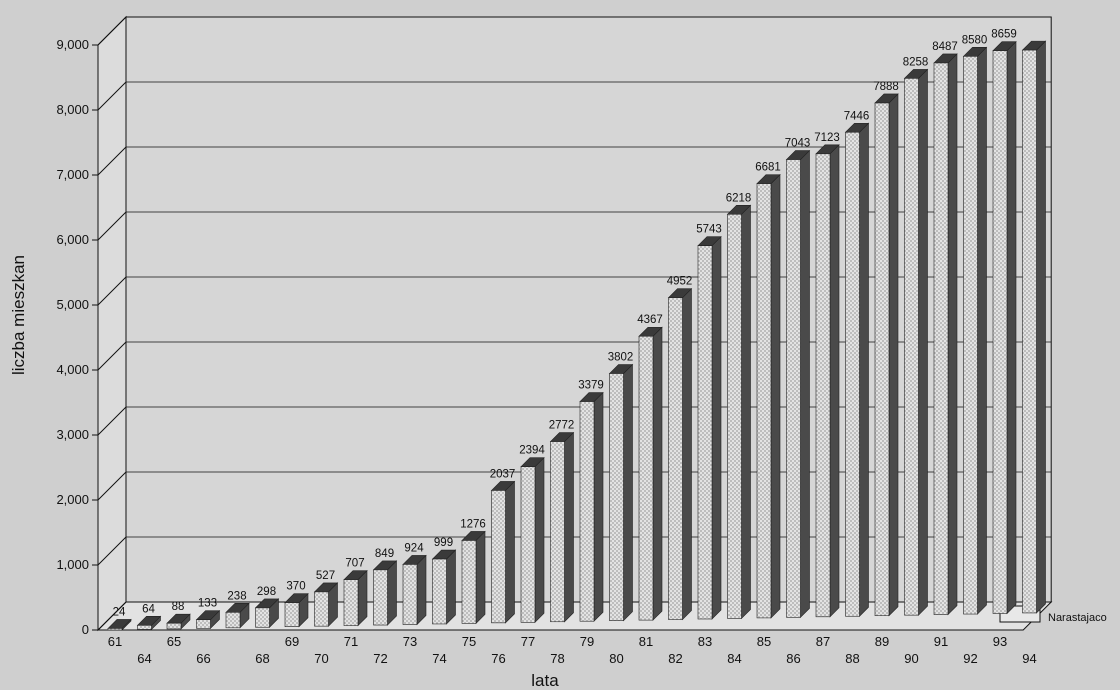  What do you see at coordinates (798, 144) in the screenshot?
I see `data-label: 7043` at bounding box center [798, 144].